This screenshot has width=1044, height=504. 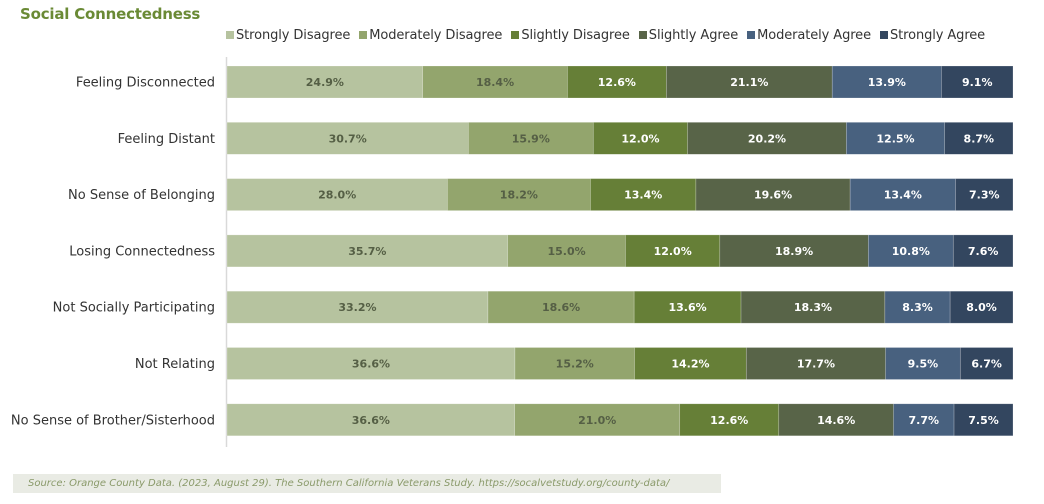 What do you see at coordinates (911, 251) in the screenshot?
I see `data-label: 10.8%` at bounding box center [911, 251].